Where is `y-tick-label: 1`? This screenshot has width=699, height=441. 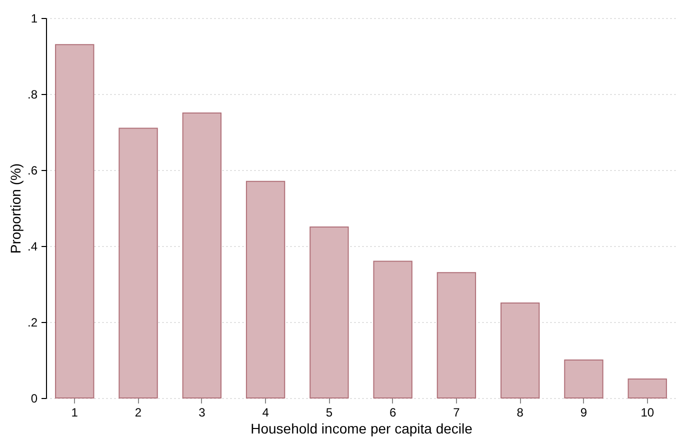
y-tick-label: 1 is located at coordinates (34, 19).